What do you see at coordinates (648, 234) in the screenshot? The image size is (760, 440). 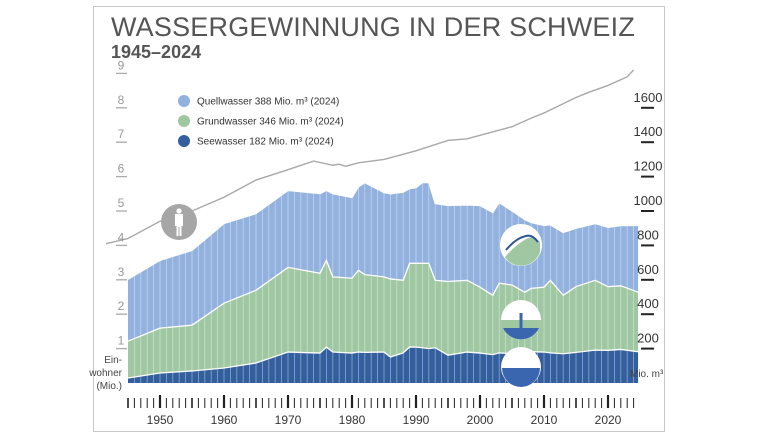 I see `right-axis-tick-label: 800` at bounding box center [648, 234].